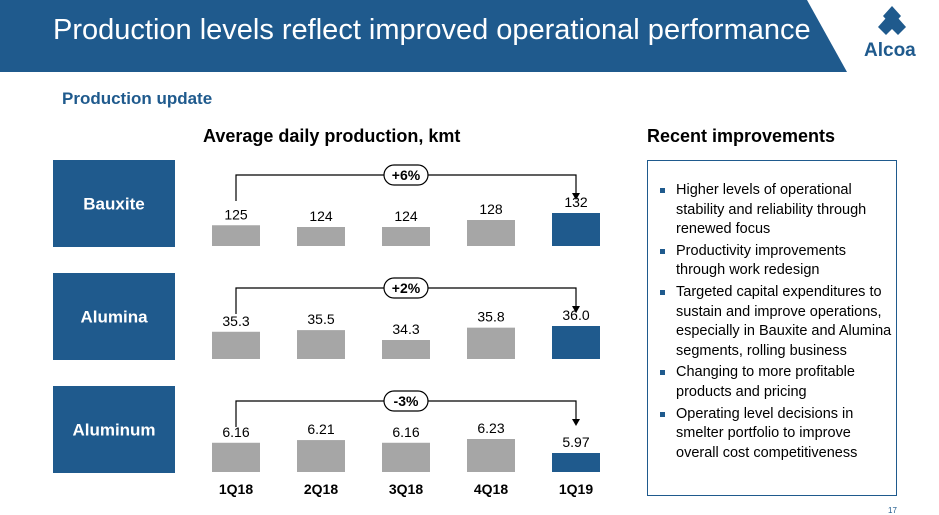 Image resolution: width=939 pixels, height=515 pixels. I want to click on data-label: 132, so click(576, 202).